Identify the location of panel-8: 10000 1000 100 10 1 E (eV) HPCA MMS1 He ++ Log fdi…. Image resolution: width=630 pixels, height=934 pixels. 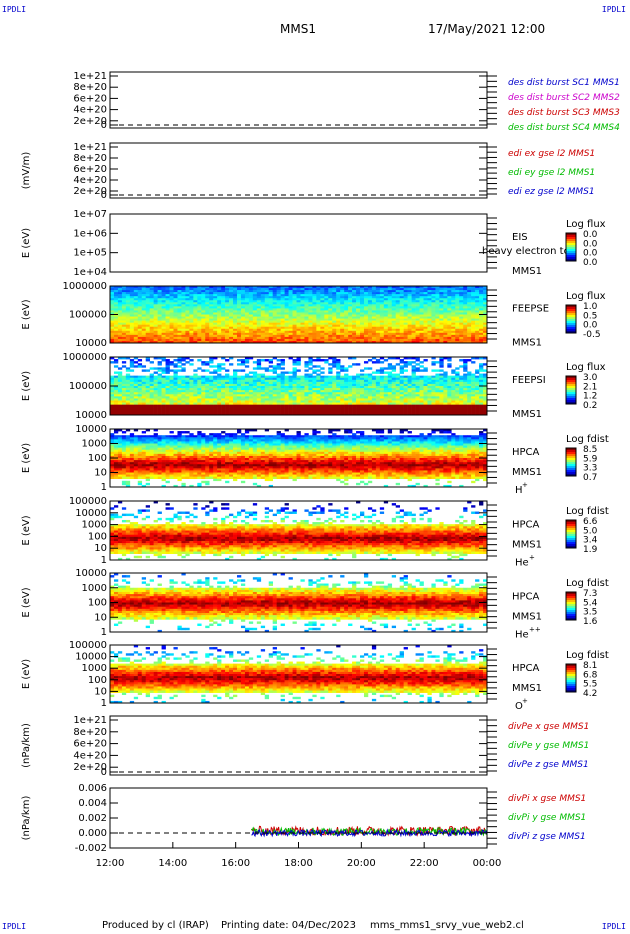
(315, 604).